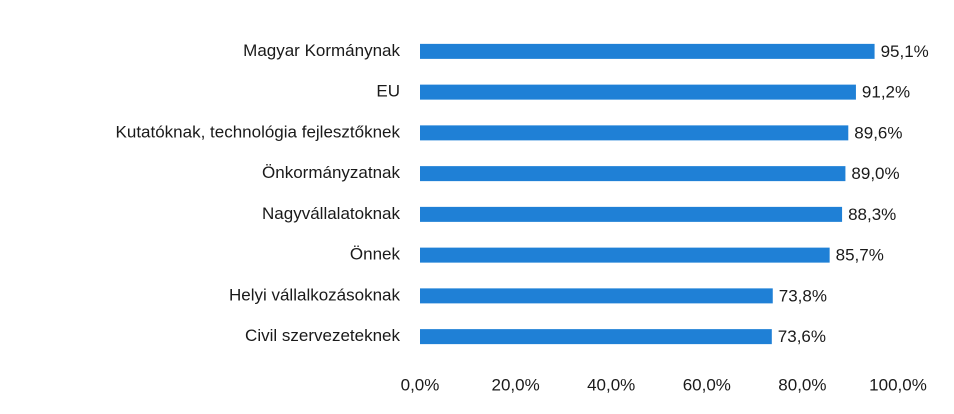  Describe the element at coordinates (258, 131) in the screenshot. I see `y-tick-label: Kutatóknak, technológia fejlesztőknek` at that location.